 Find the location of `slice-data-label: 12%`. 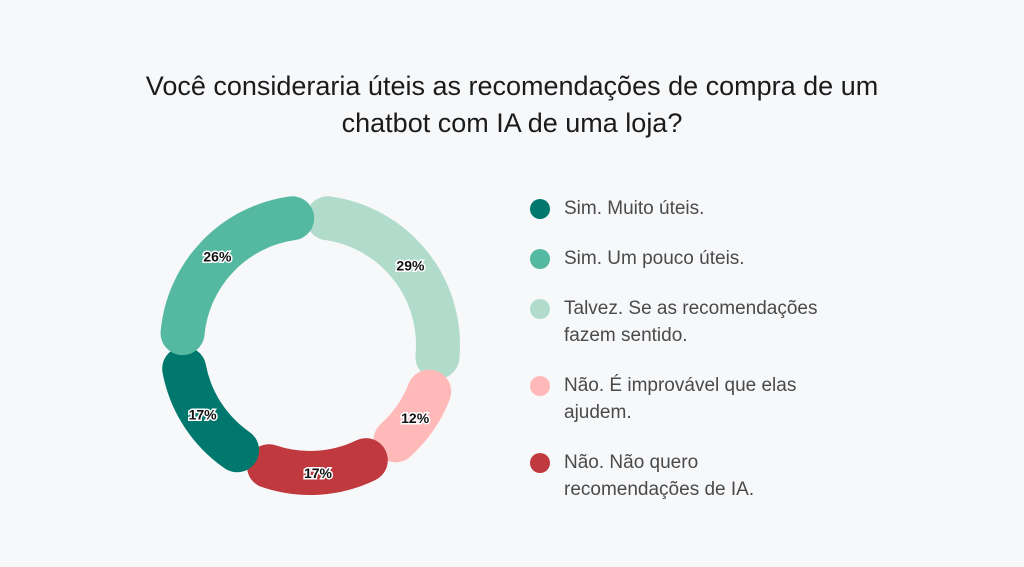

slice-data-label: 12% is located at coordinates (415, 418).